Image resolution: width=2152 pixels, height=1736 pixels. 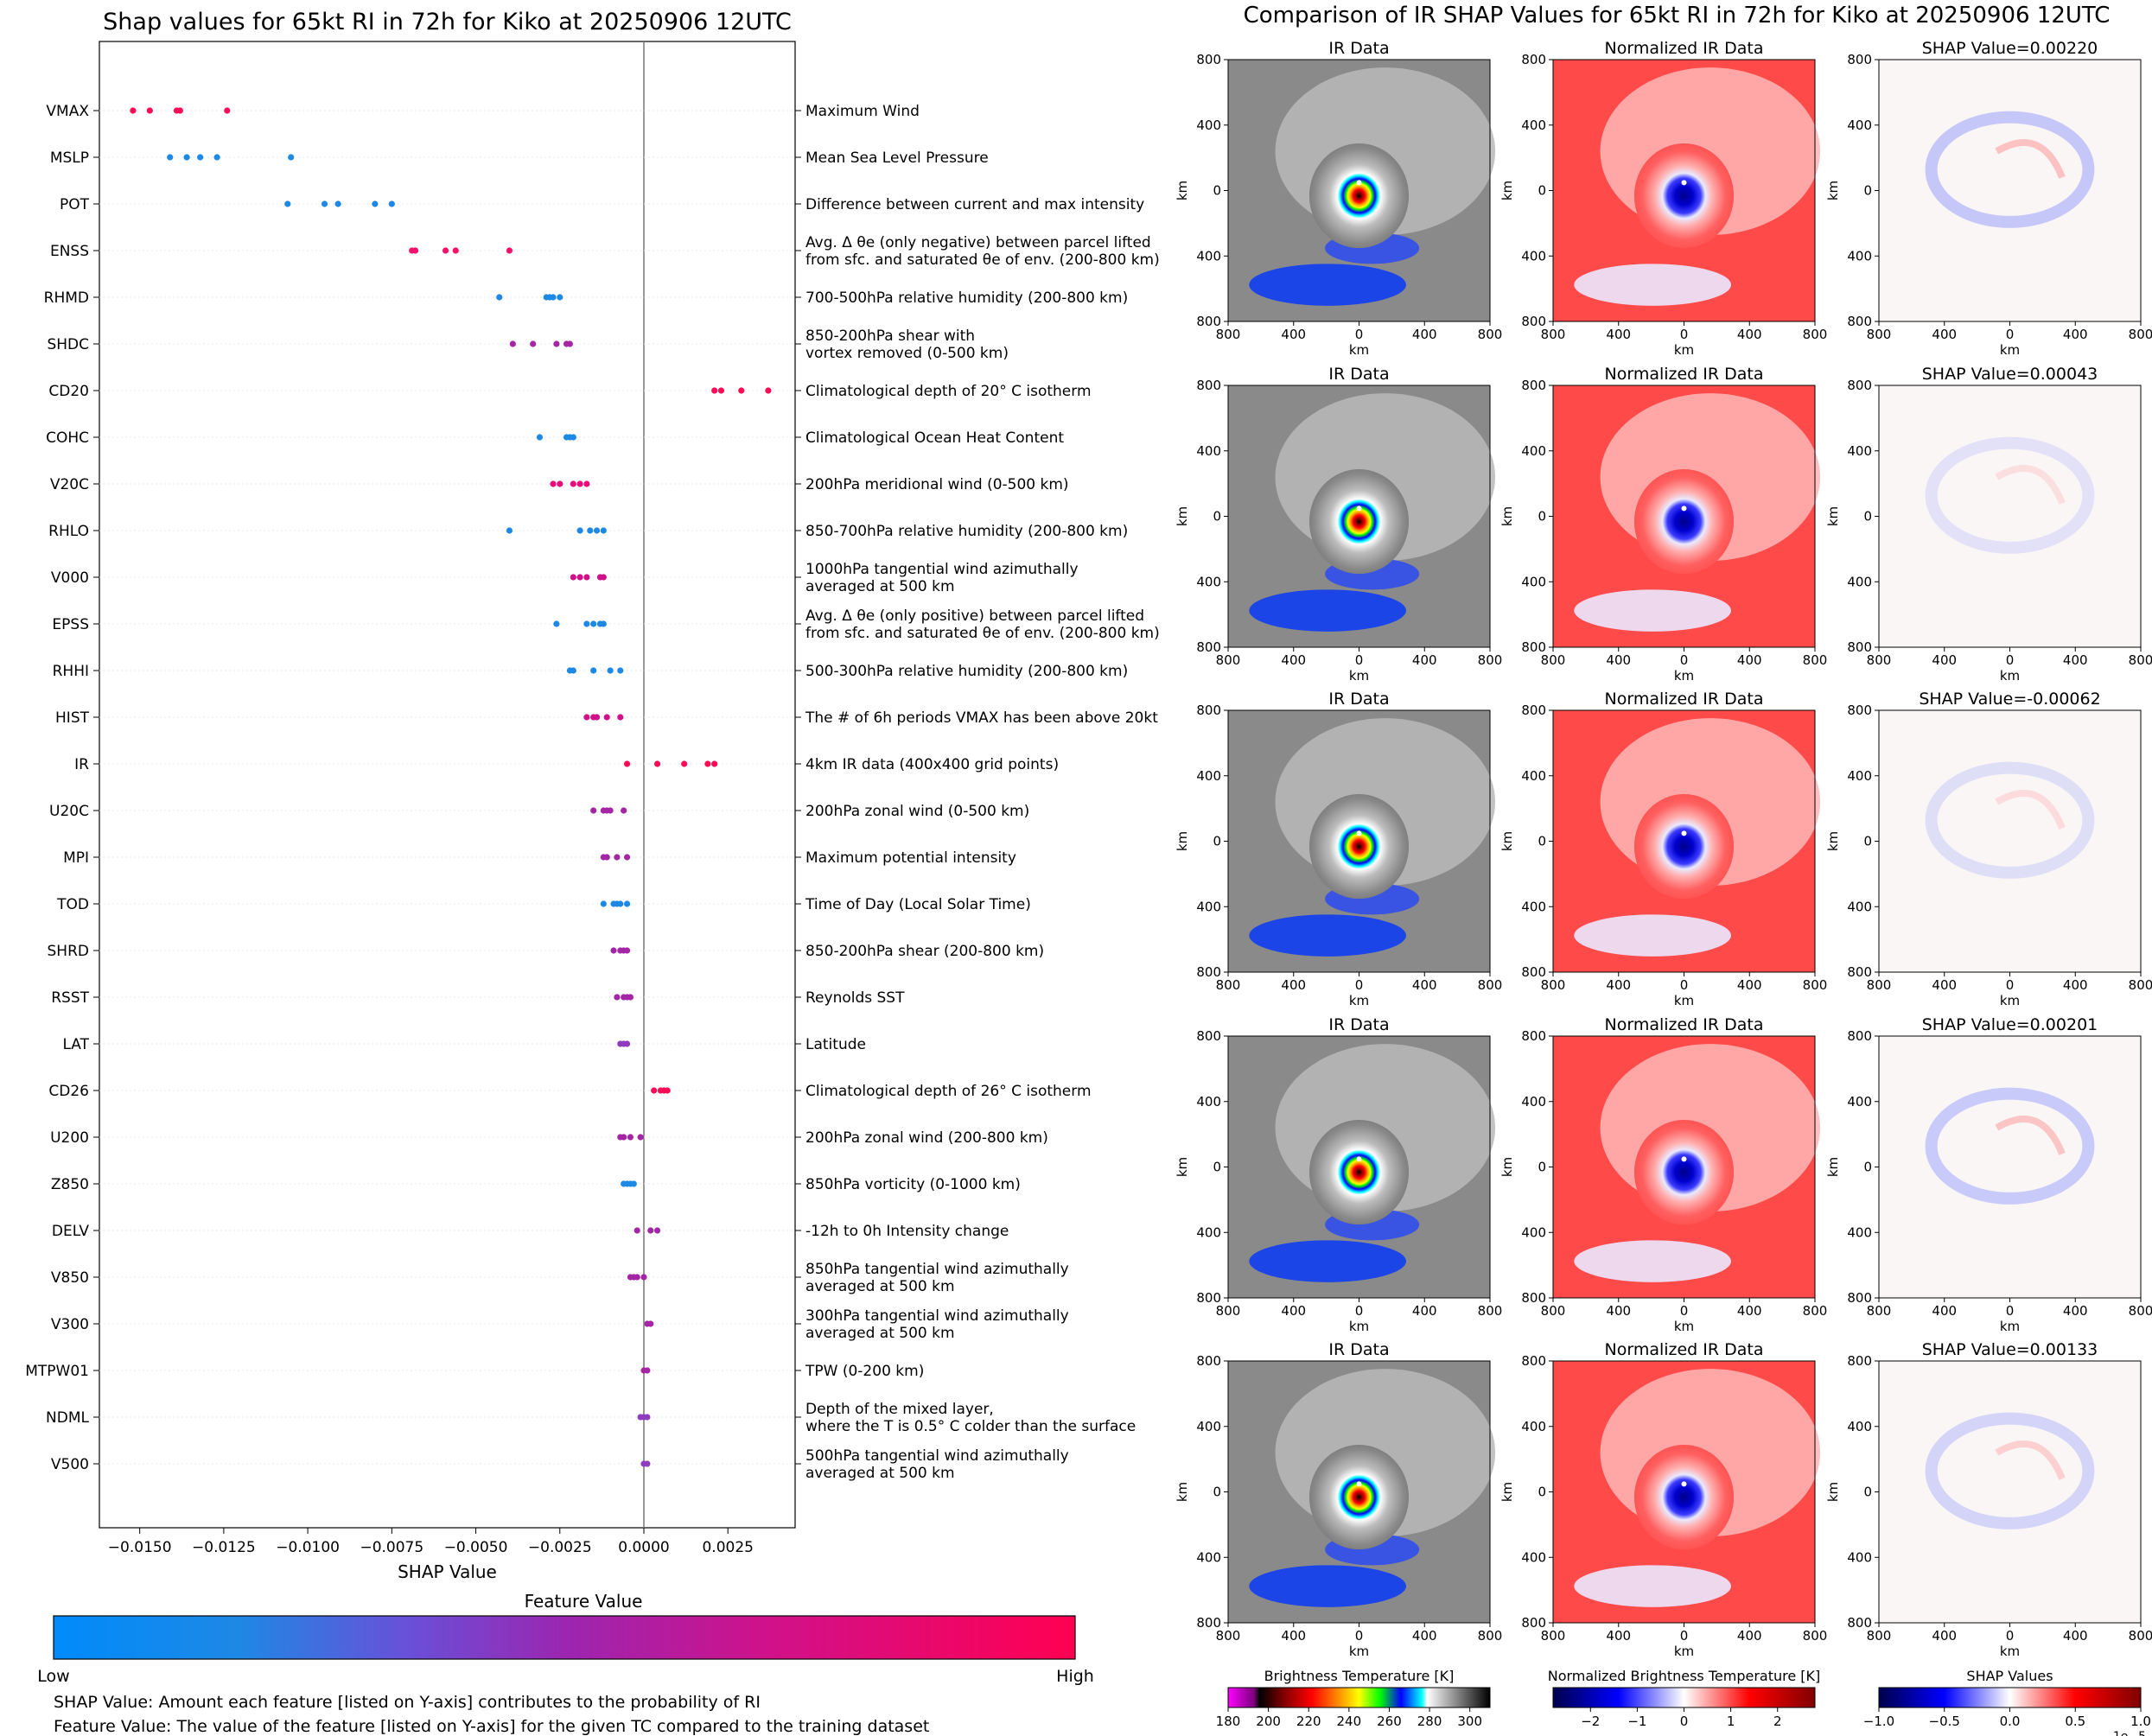 I want to click on panel-xtick-label-s0-0: 800, so click(x=1879, y=334).